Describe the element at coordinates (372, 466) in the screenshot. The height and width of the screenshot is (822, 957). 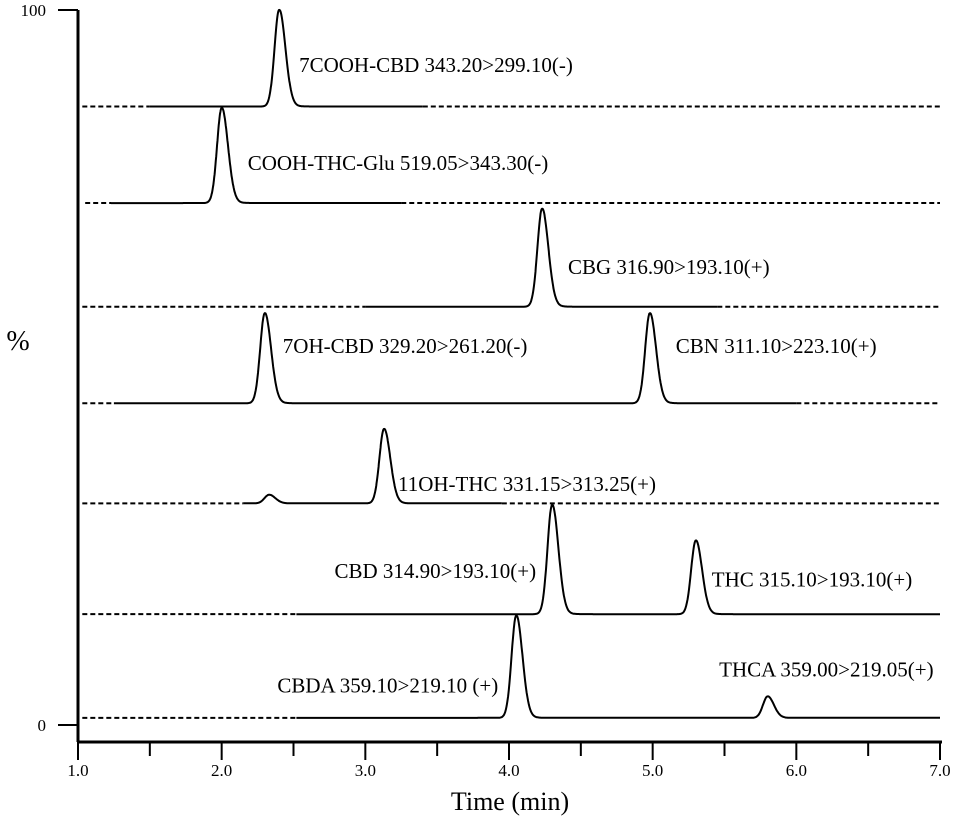
I see `trace-5-signal` at that location.